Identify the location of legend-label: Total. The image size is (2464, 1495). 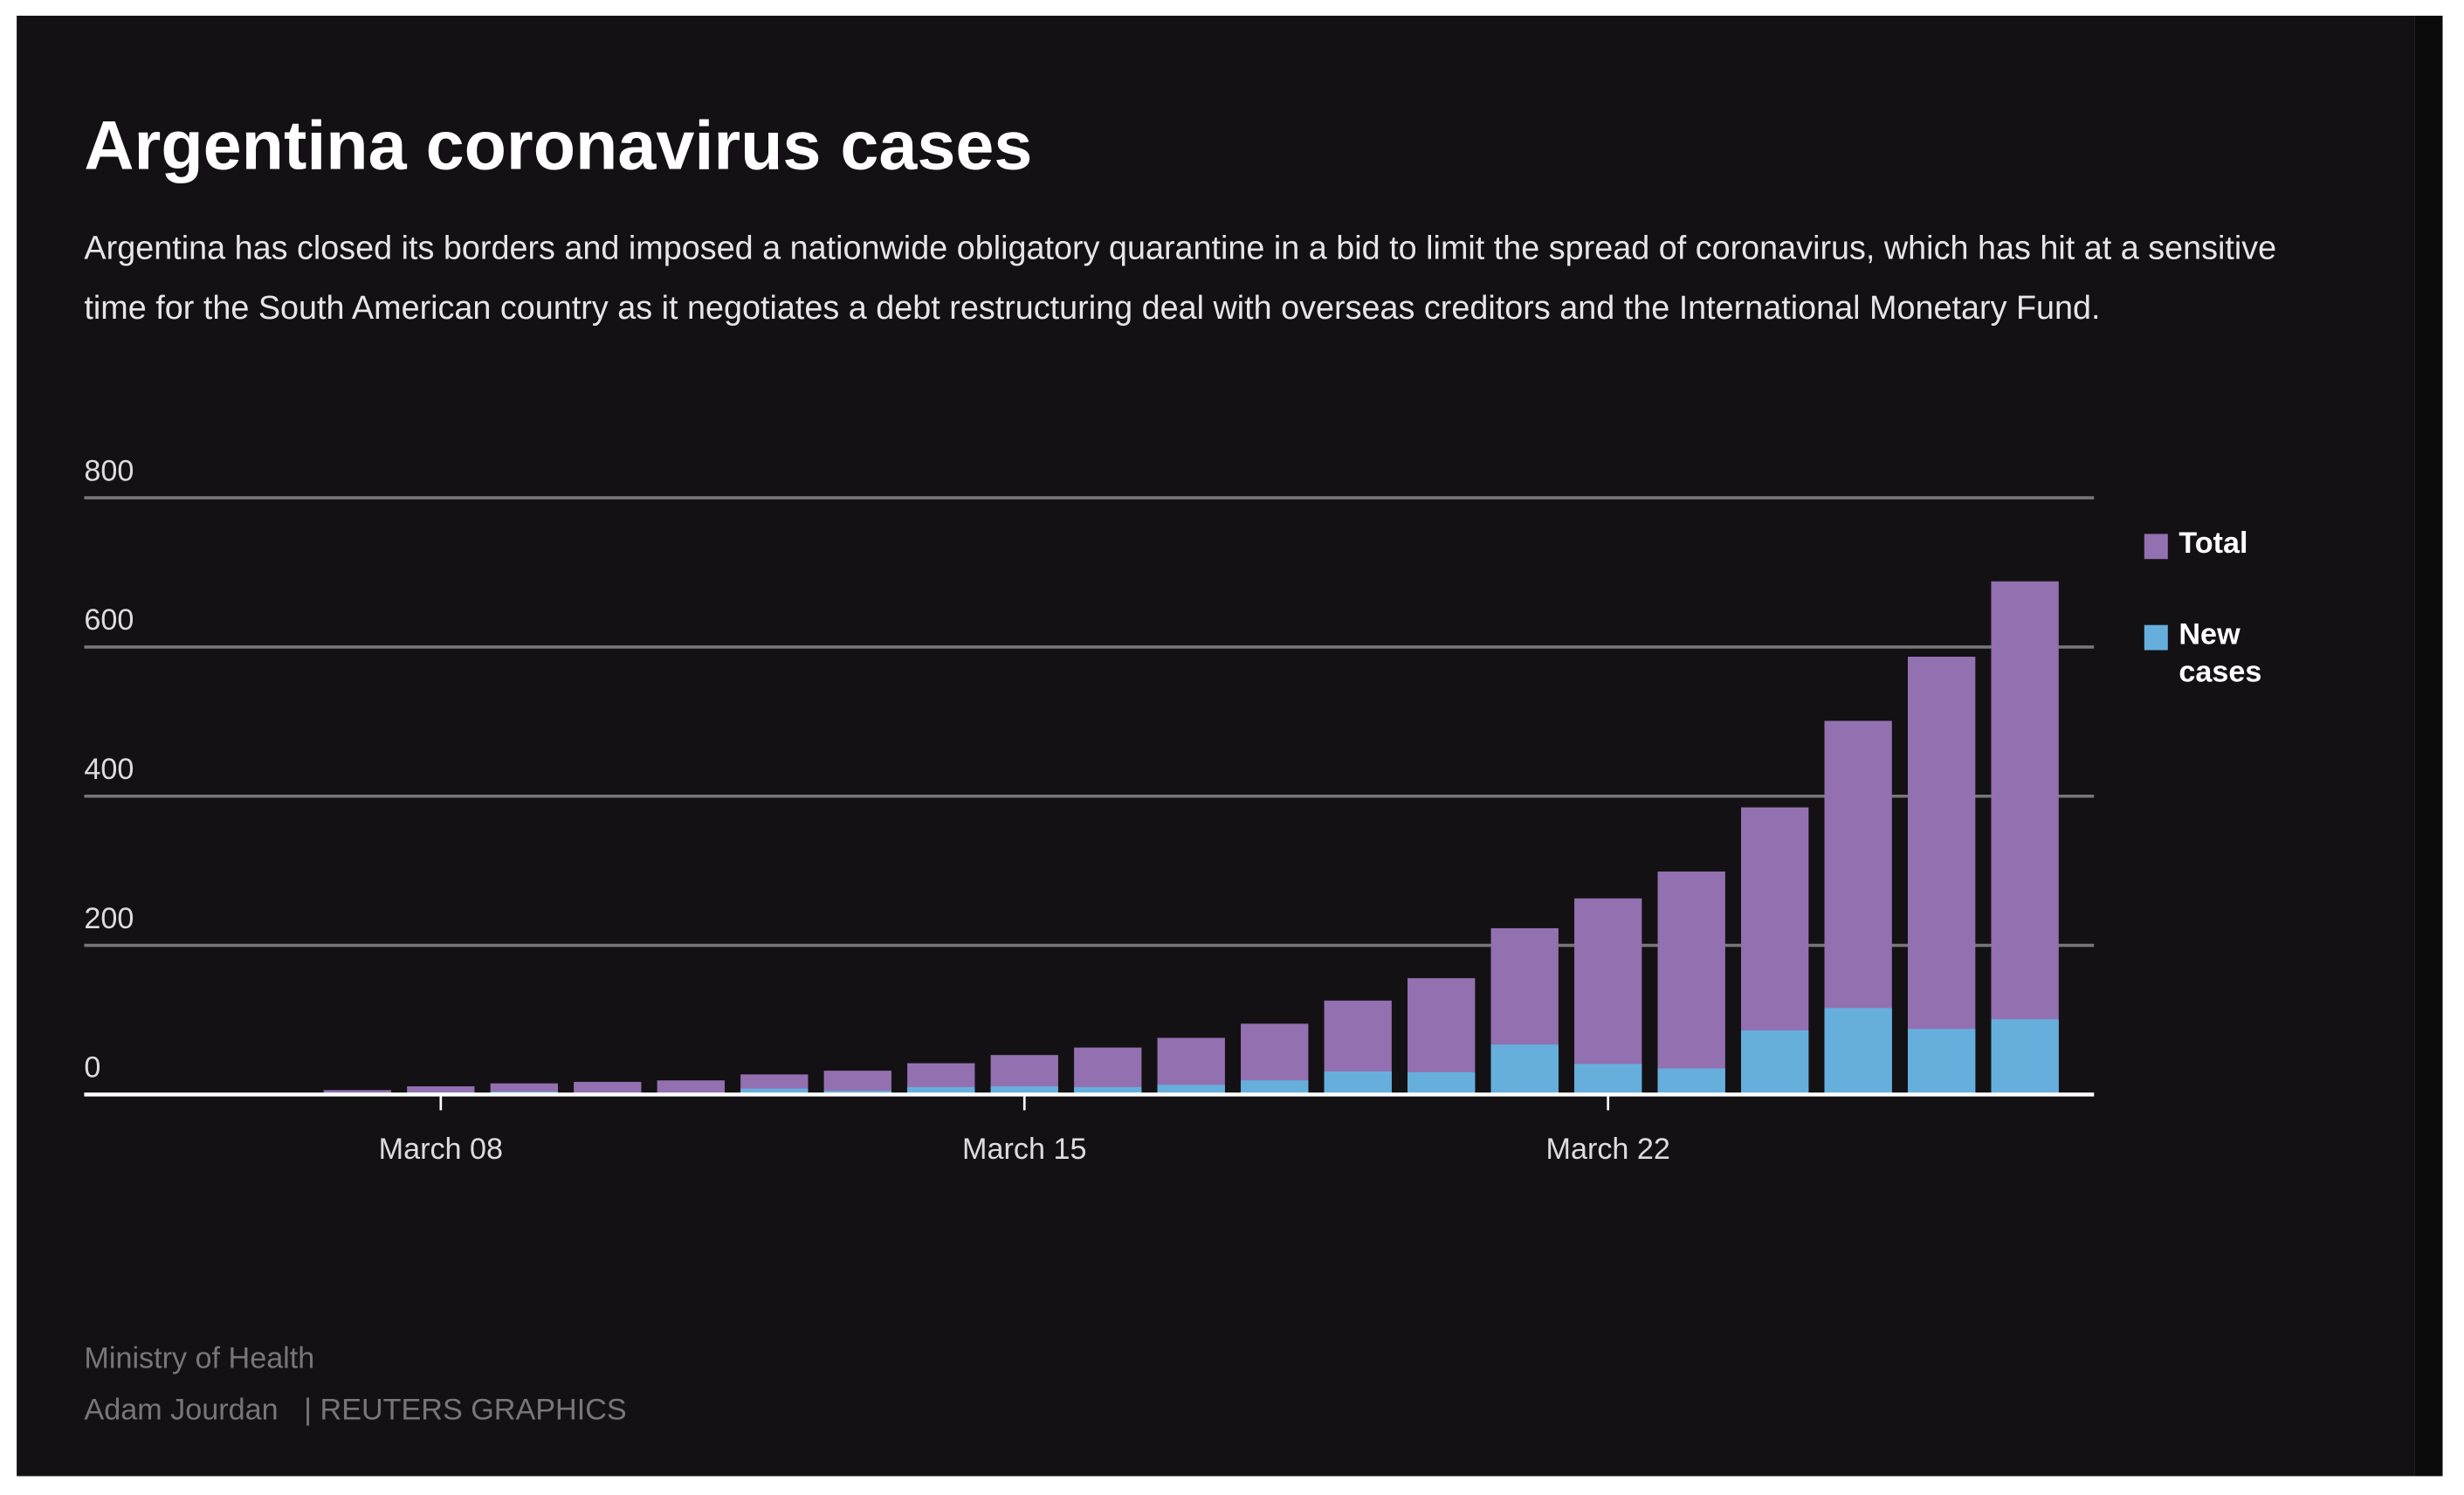
(2213, 544).